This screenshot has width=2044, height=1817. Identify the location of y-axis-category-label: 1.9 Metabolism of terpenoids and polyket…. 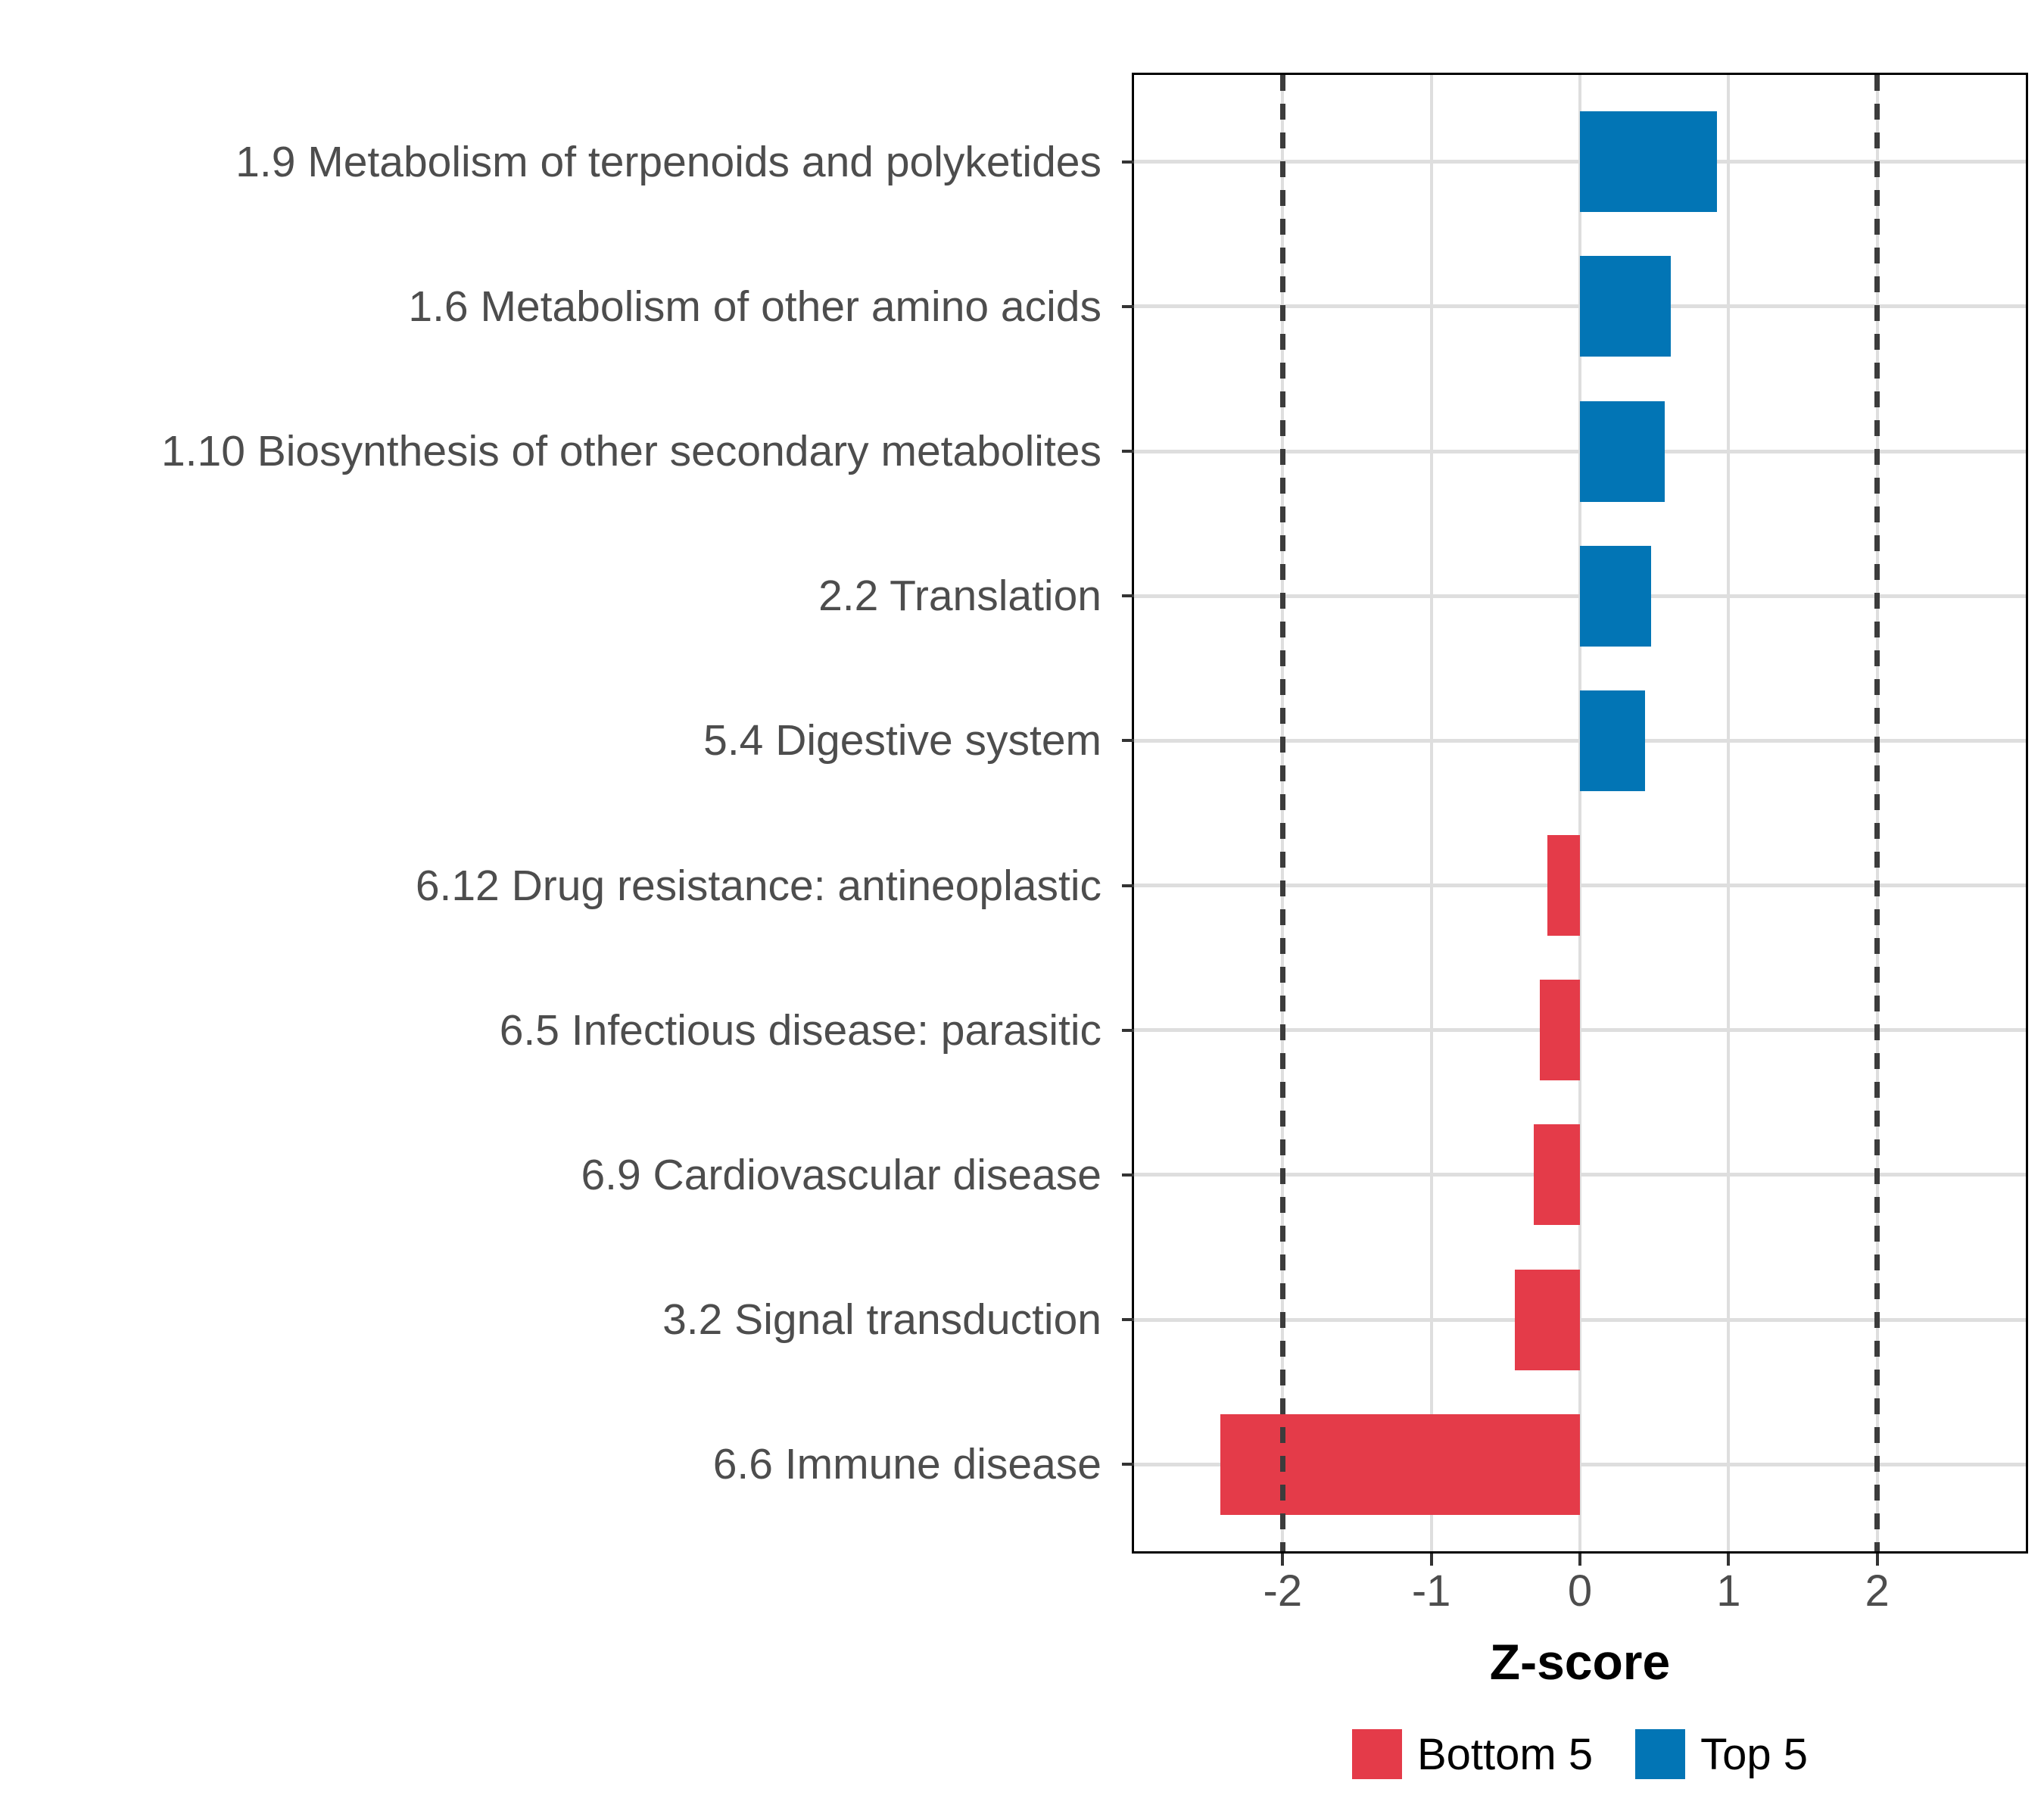
(668, 161).